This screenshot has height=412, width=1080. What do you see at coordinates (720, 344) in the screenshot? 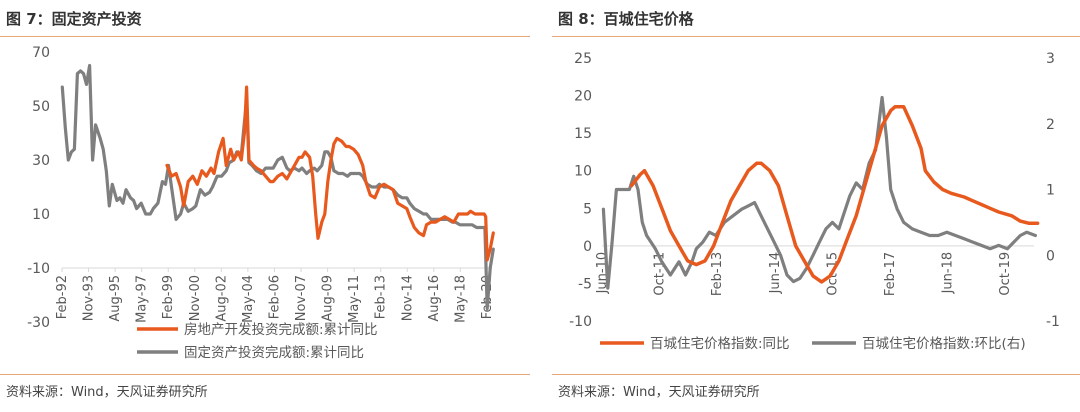
I see `legend-label: 百城住宅价格指数:同比` at bounding box center [720, 344].